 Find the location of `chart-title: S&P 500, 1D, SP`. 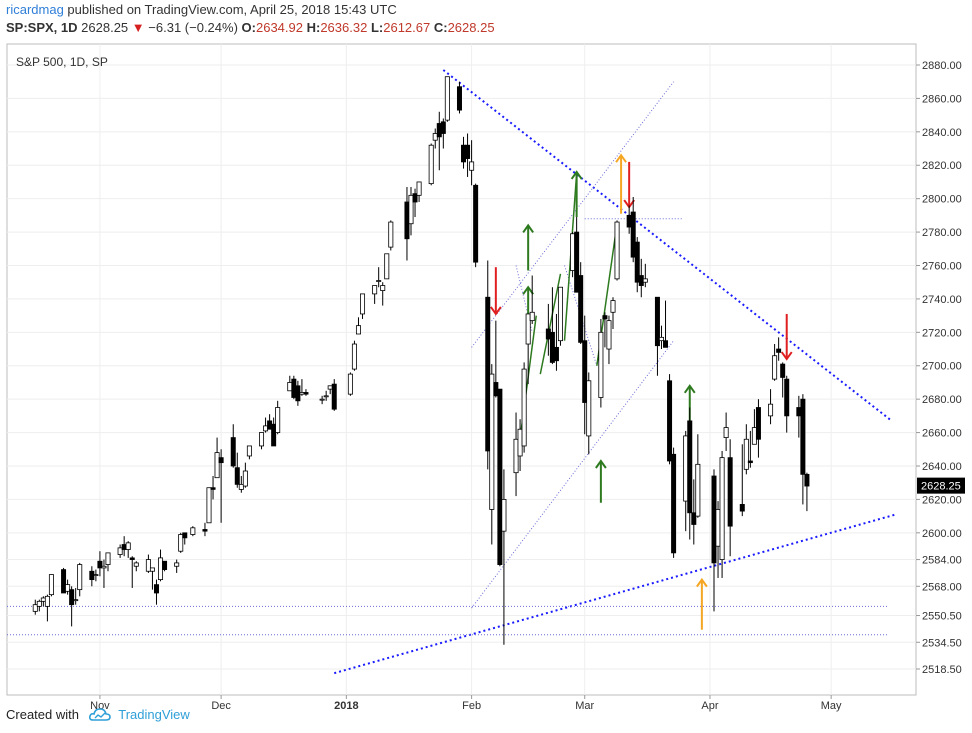

chart-title: S&P 500, 1D, SP is located at coordinates (62, 62).